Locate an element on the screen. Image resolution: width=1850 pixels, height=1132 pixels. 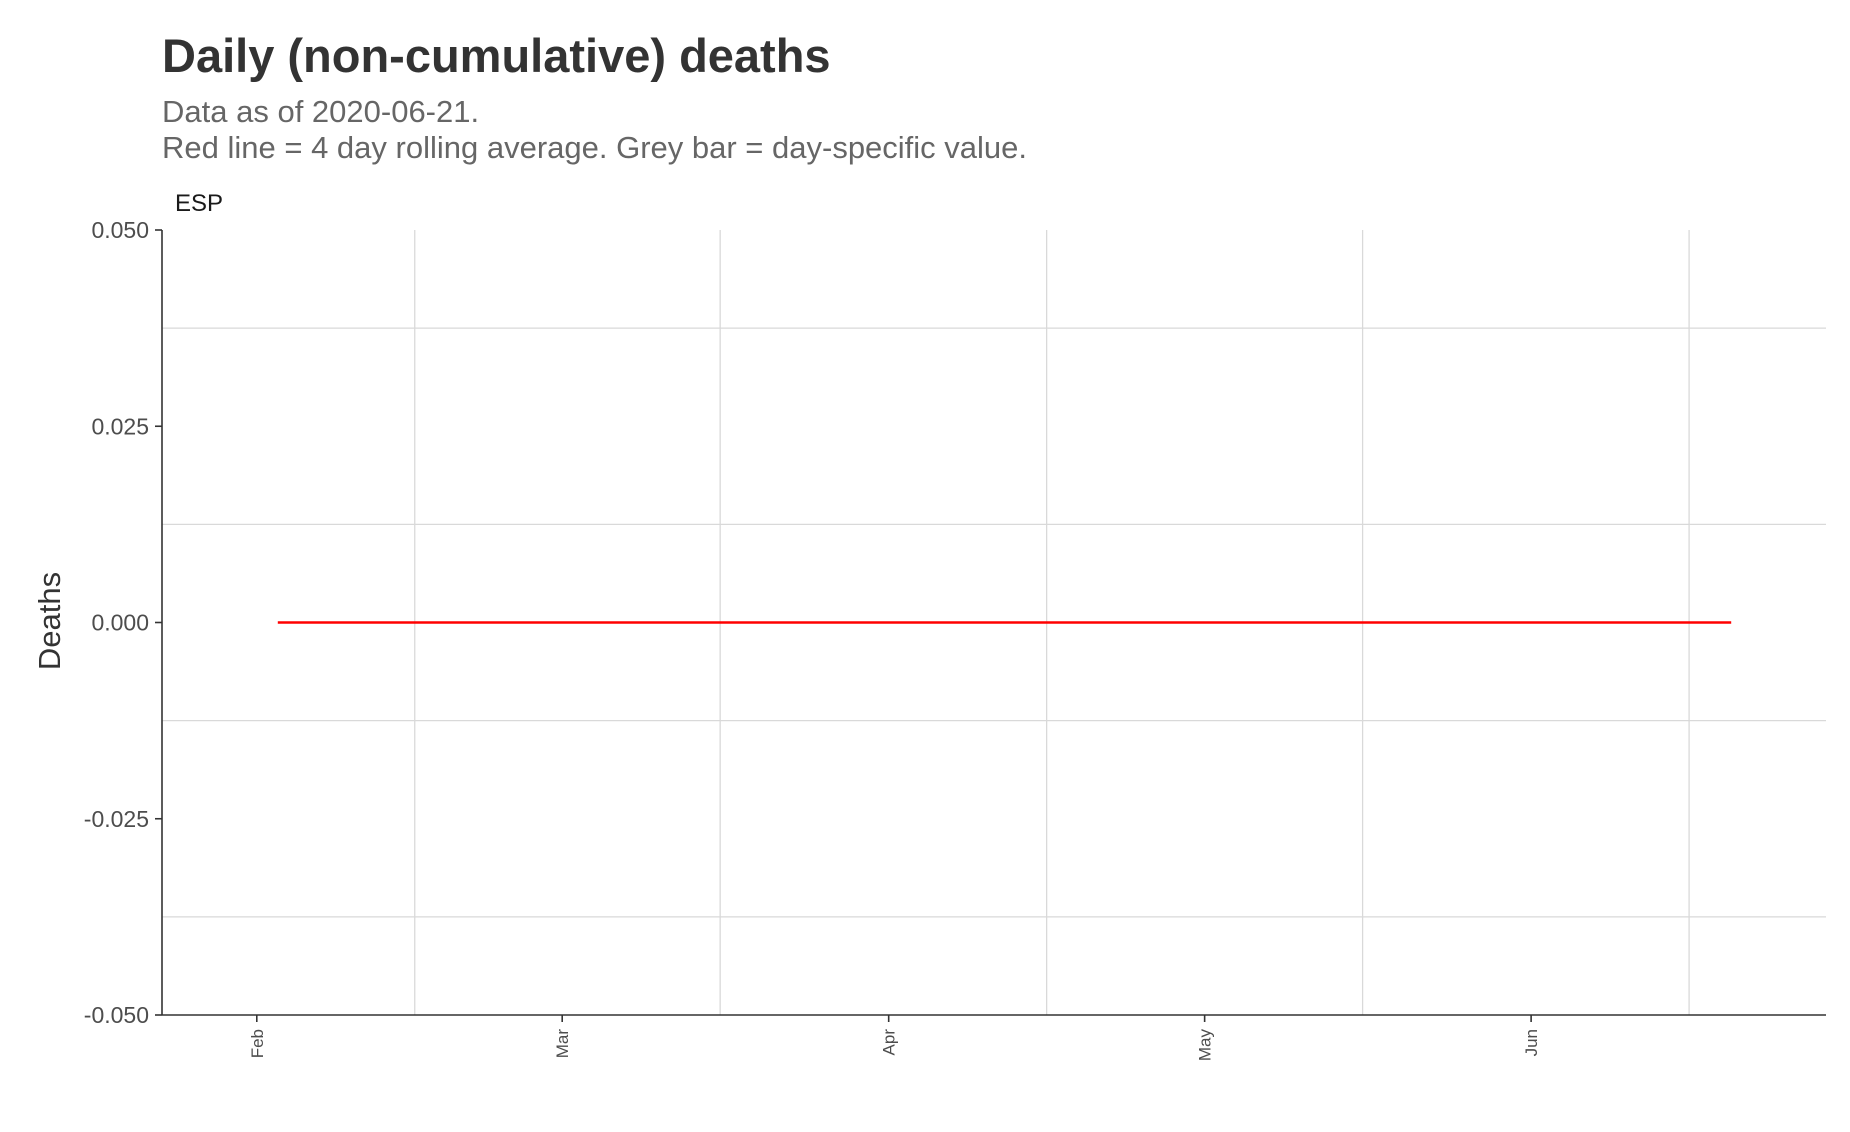
subtitle-line-1: Data as of 2020-06-21. is located at coordinates (321, 111).